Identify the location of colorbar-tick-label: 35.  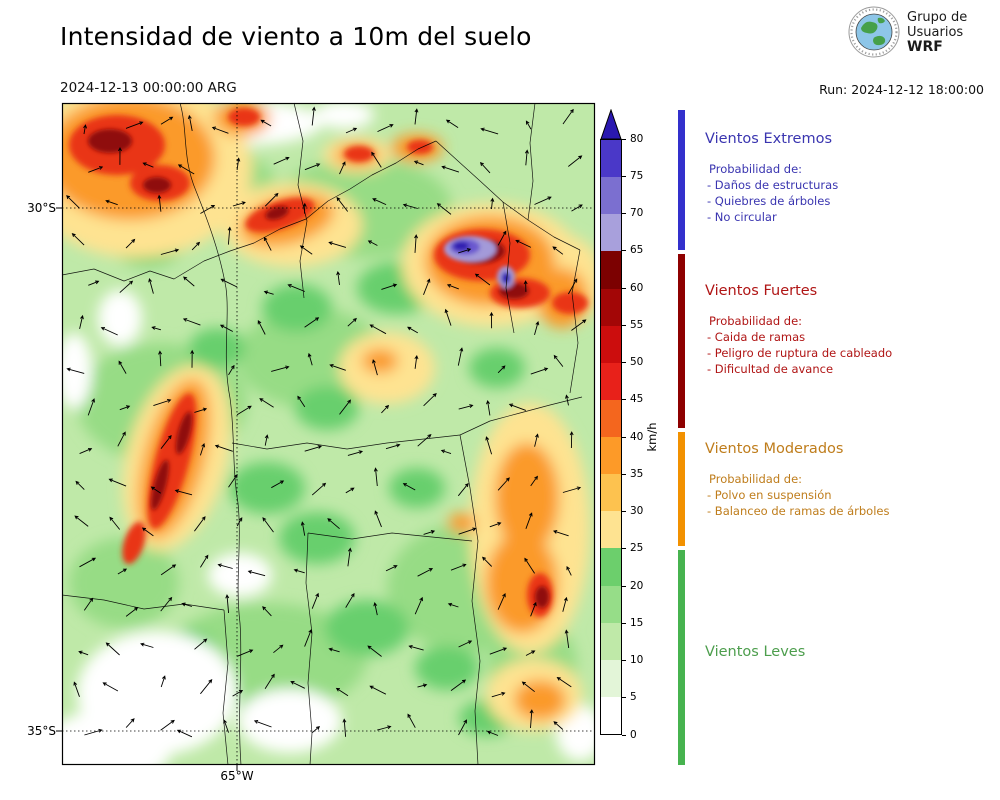
(637, 473).